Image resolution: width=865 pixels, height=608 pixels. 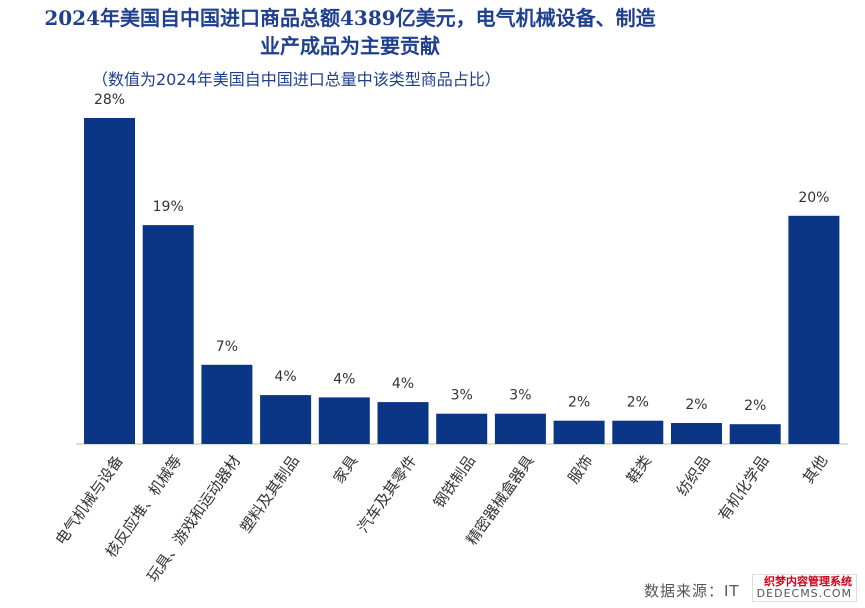 I want to click on category-label-9: 鞋类, so click(x=639, y=469).